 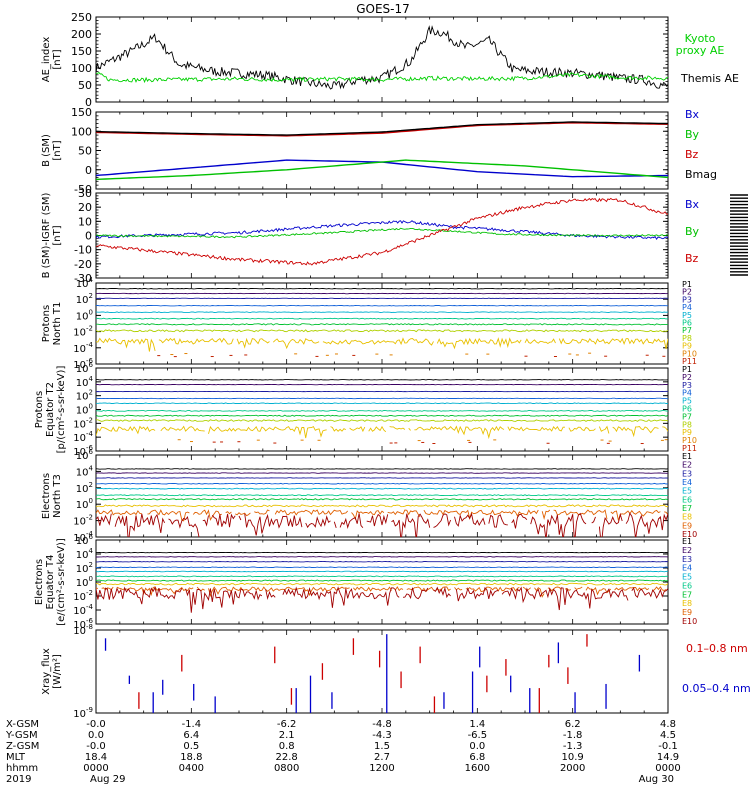 I want to click on channel-label: E6, so click(x=687, y=585).